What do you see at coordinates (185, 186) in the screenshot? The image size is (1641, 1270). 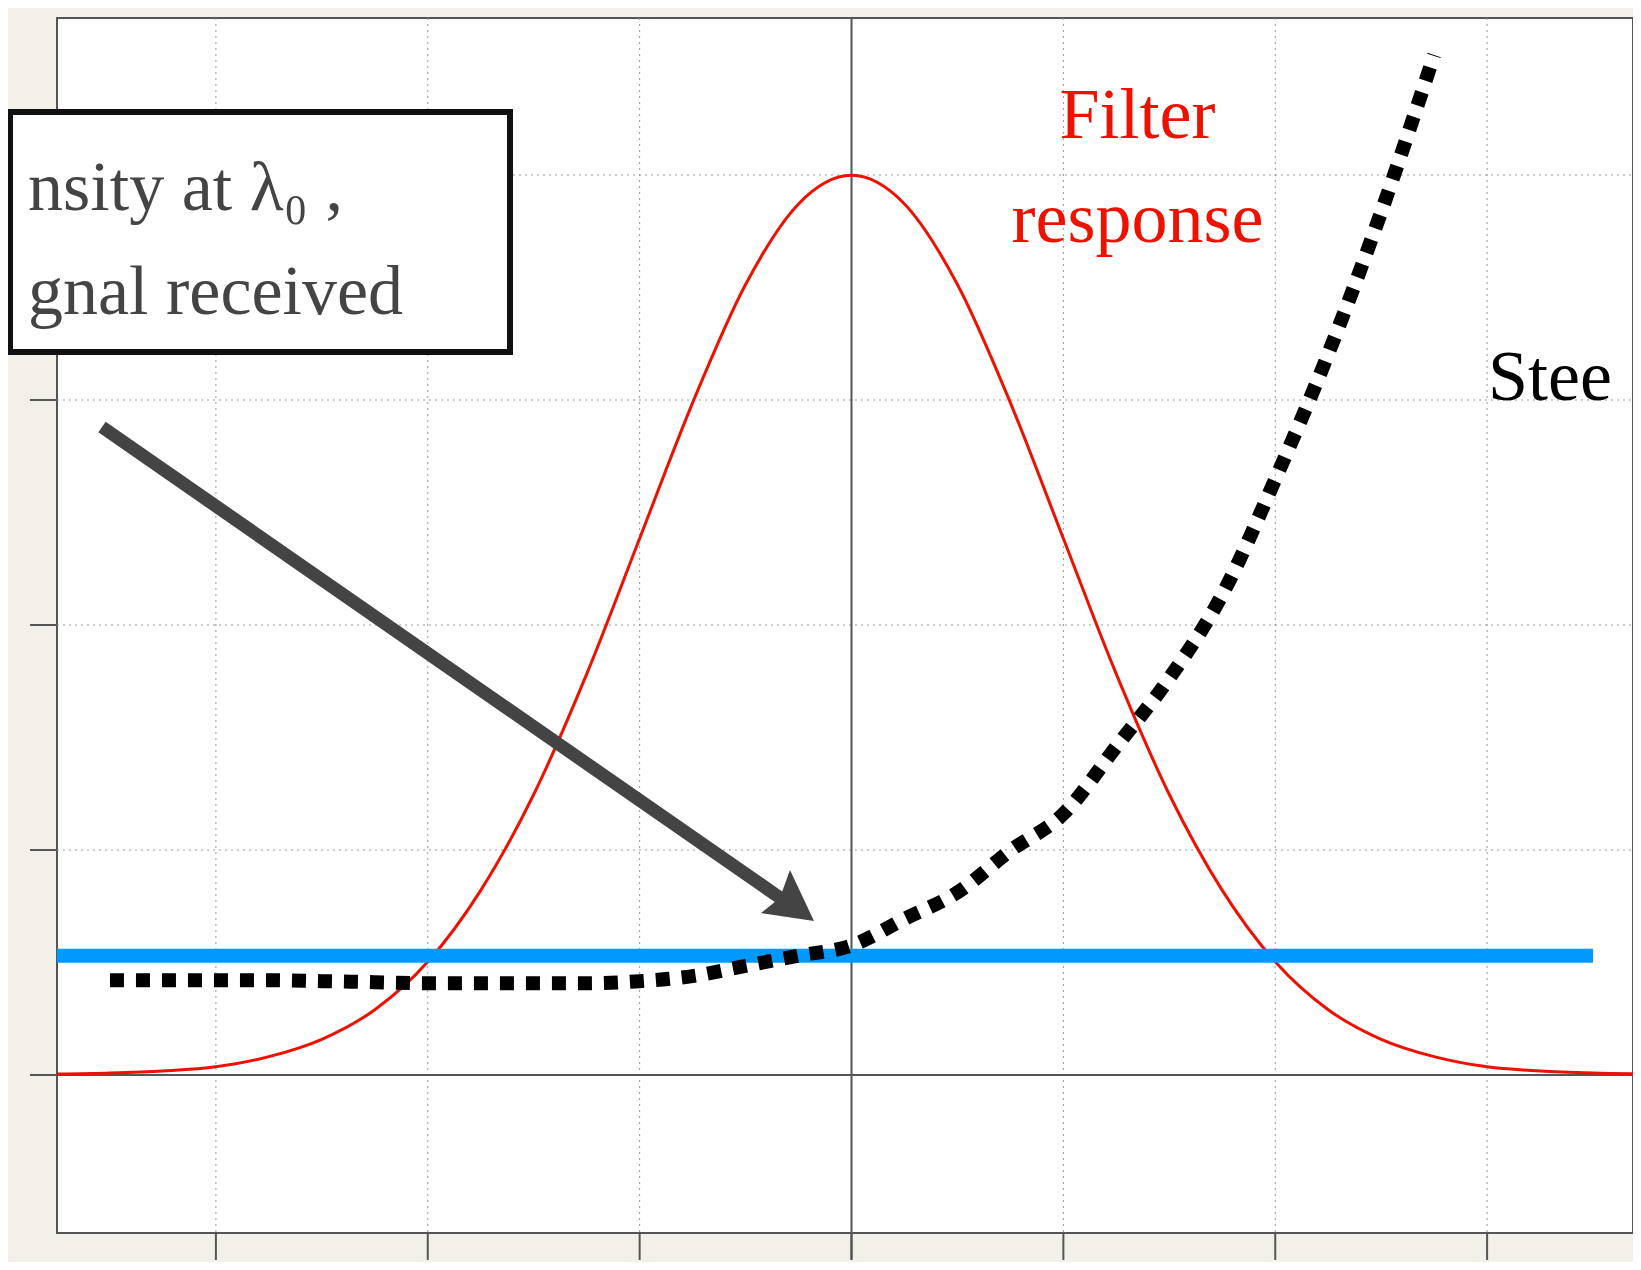 I see `annotation: nsity at λ₀ ,` at bounding box center [185, 186].